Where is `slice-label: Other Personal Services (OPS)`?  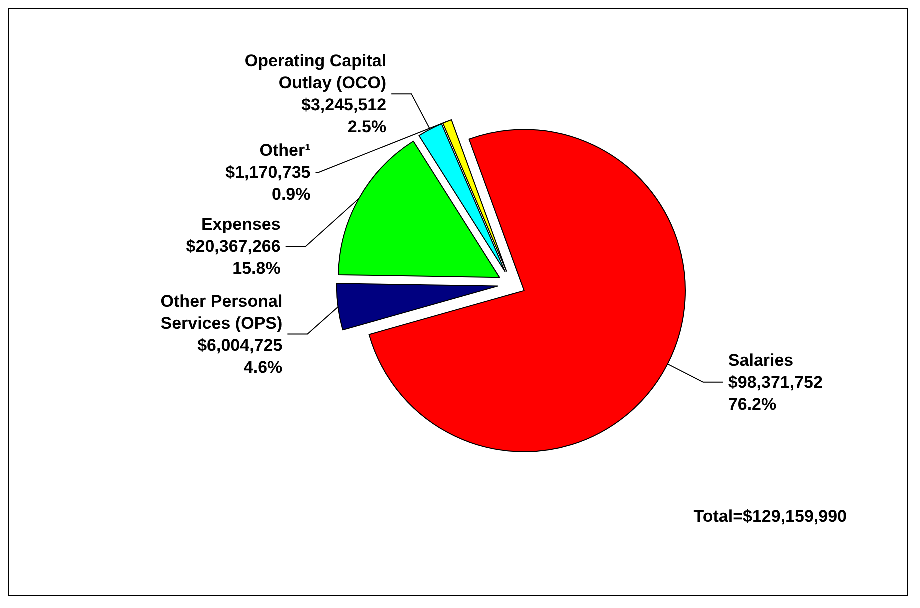 slice-label: Other Personal Services (OPS) is located at coordinates (221, 312).